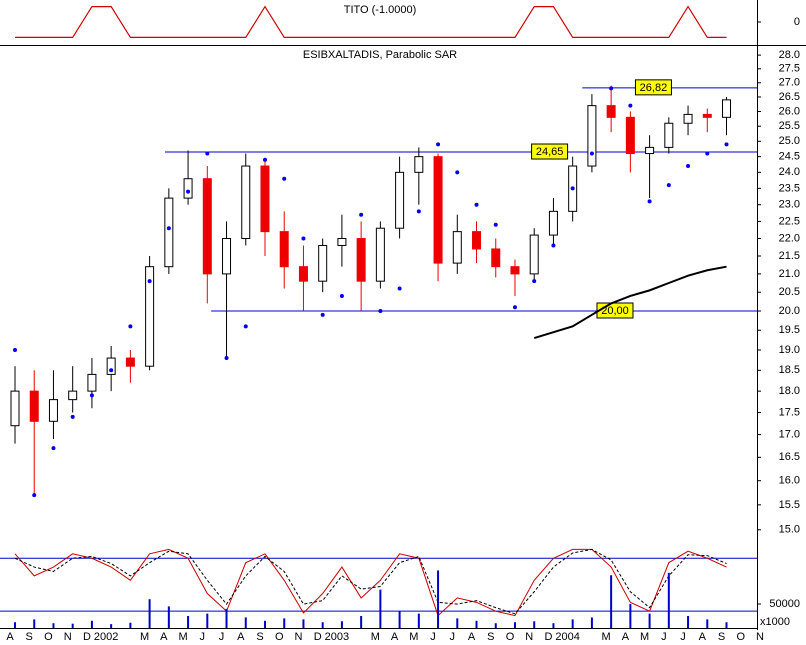 The image size is (806, 645). I want to click on y-tick-label: 18.5, so click(789, 370).